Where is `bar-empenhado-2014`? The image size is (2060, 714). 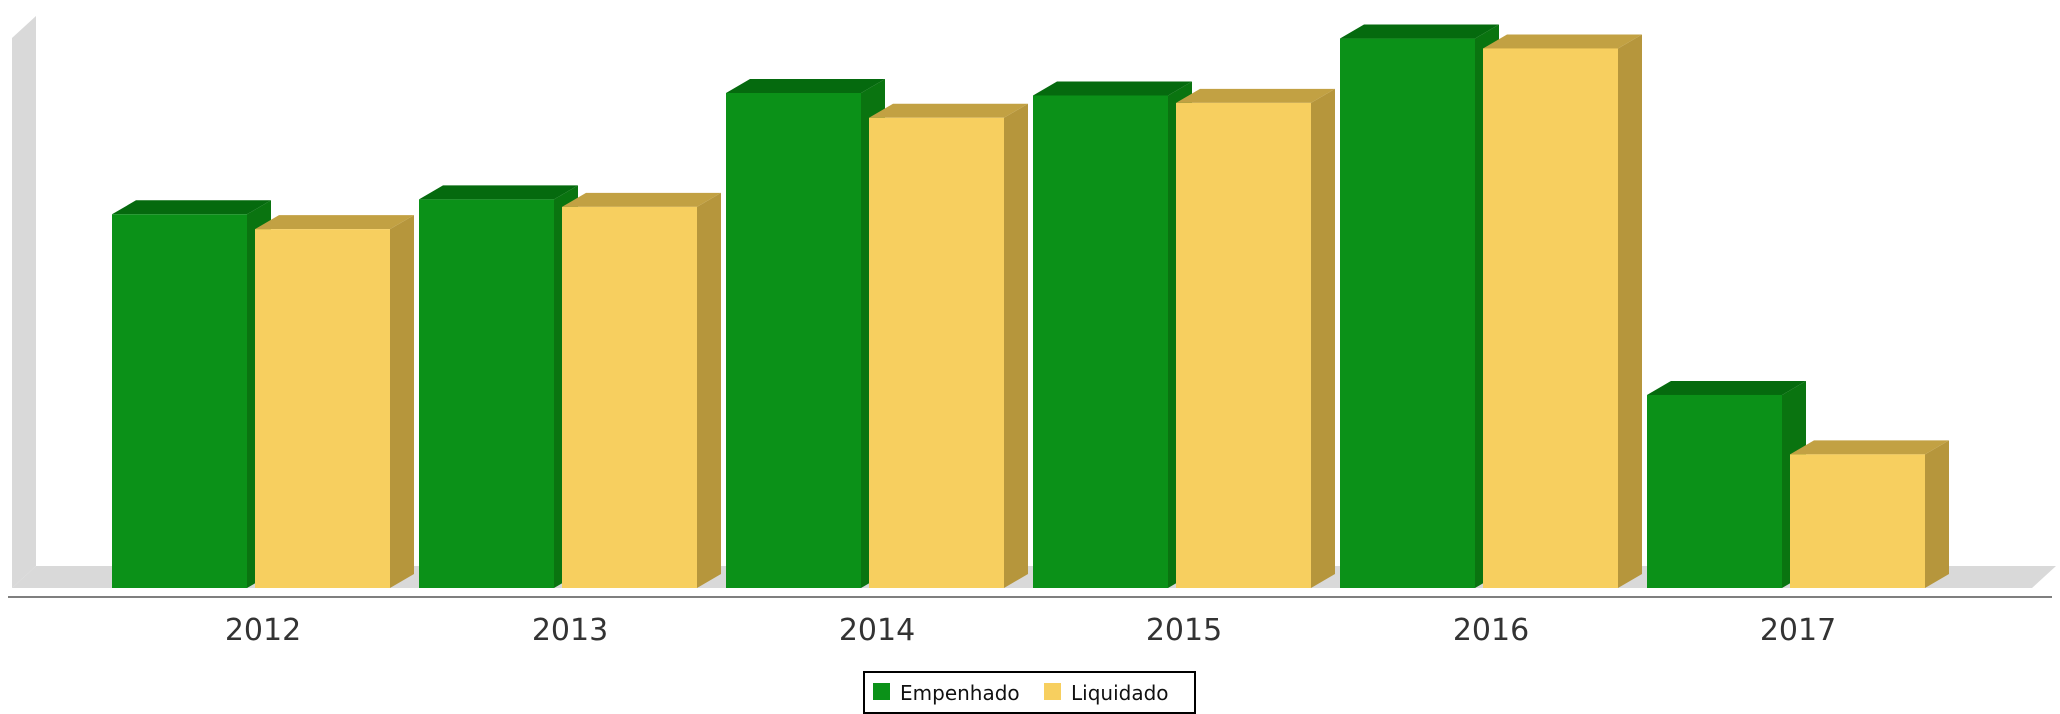 bar-empenhado-2014 is located at coordinates (805, 333).